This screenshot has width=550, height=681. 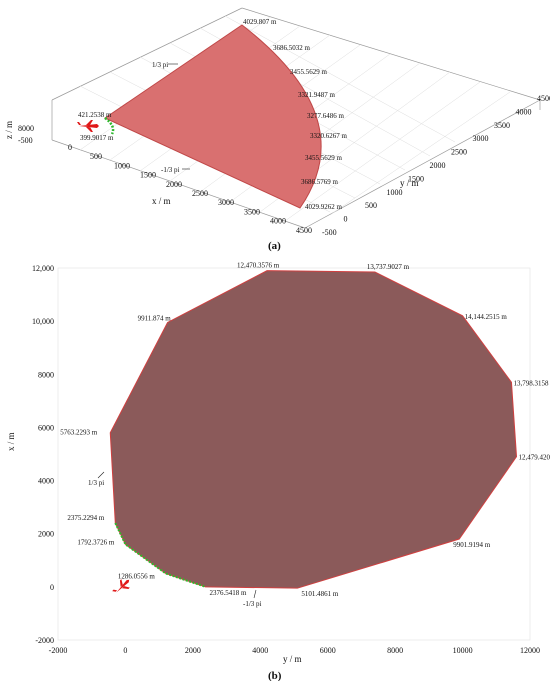 What do you see at coordinates (9, 130) in the screenshot?
I see `z-axis-label-a: z / m` at bounding box center [9, 130].